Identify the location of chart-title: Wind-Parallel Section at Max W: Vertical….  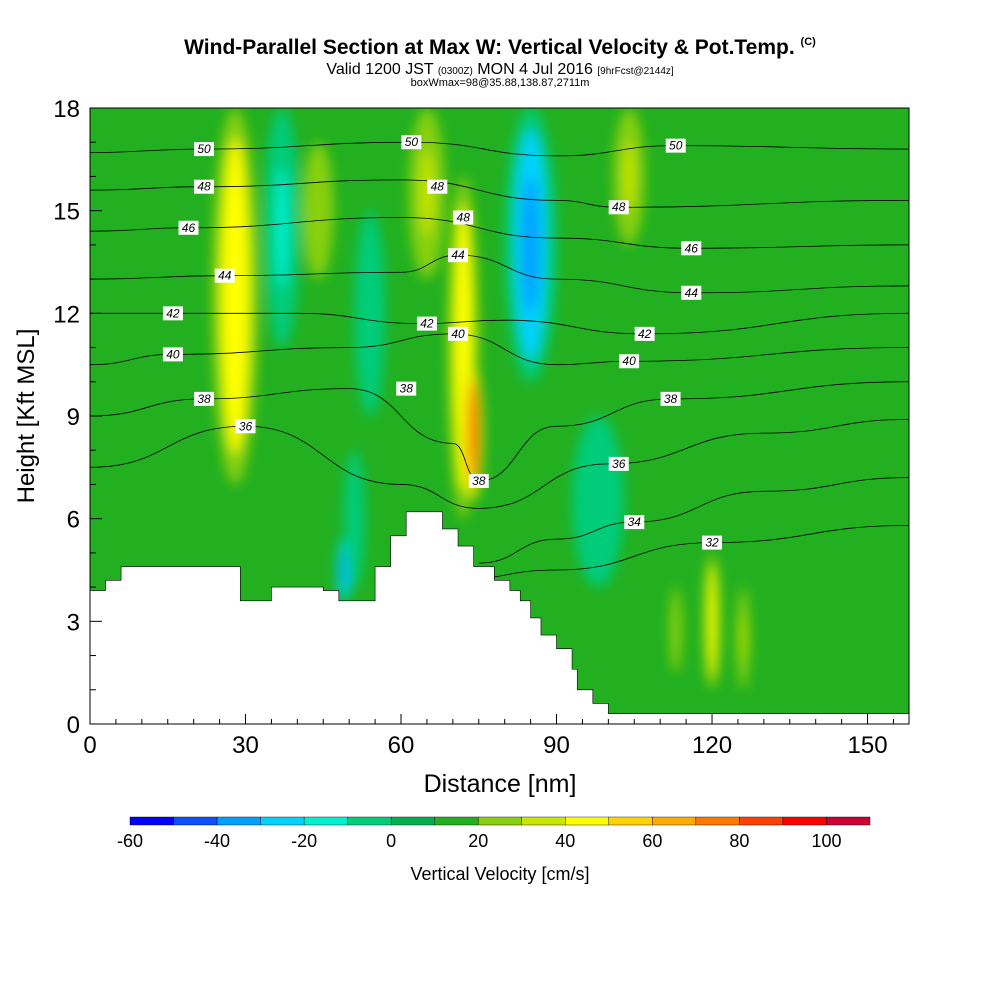
(500, 48).